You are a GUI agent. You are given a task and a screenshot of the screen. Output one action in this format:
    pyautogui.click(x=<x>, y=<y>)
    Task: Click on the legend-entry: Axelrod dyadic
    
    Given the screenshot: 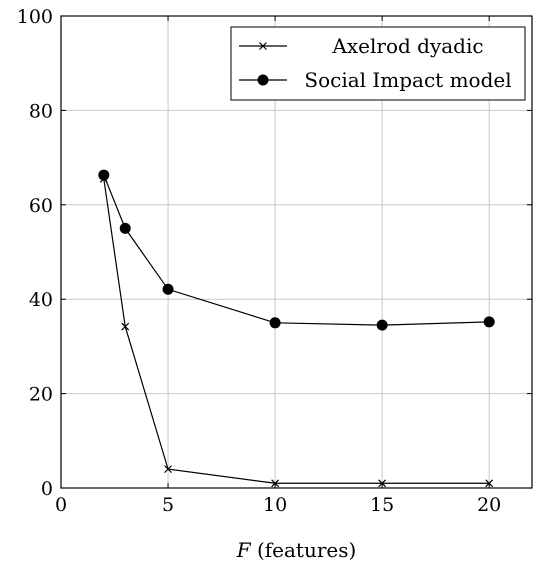 What is the action you would take?
    pyautogui.click(x=361, y=46)
    